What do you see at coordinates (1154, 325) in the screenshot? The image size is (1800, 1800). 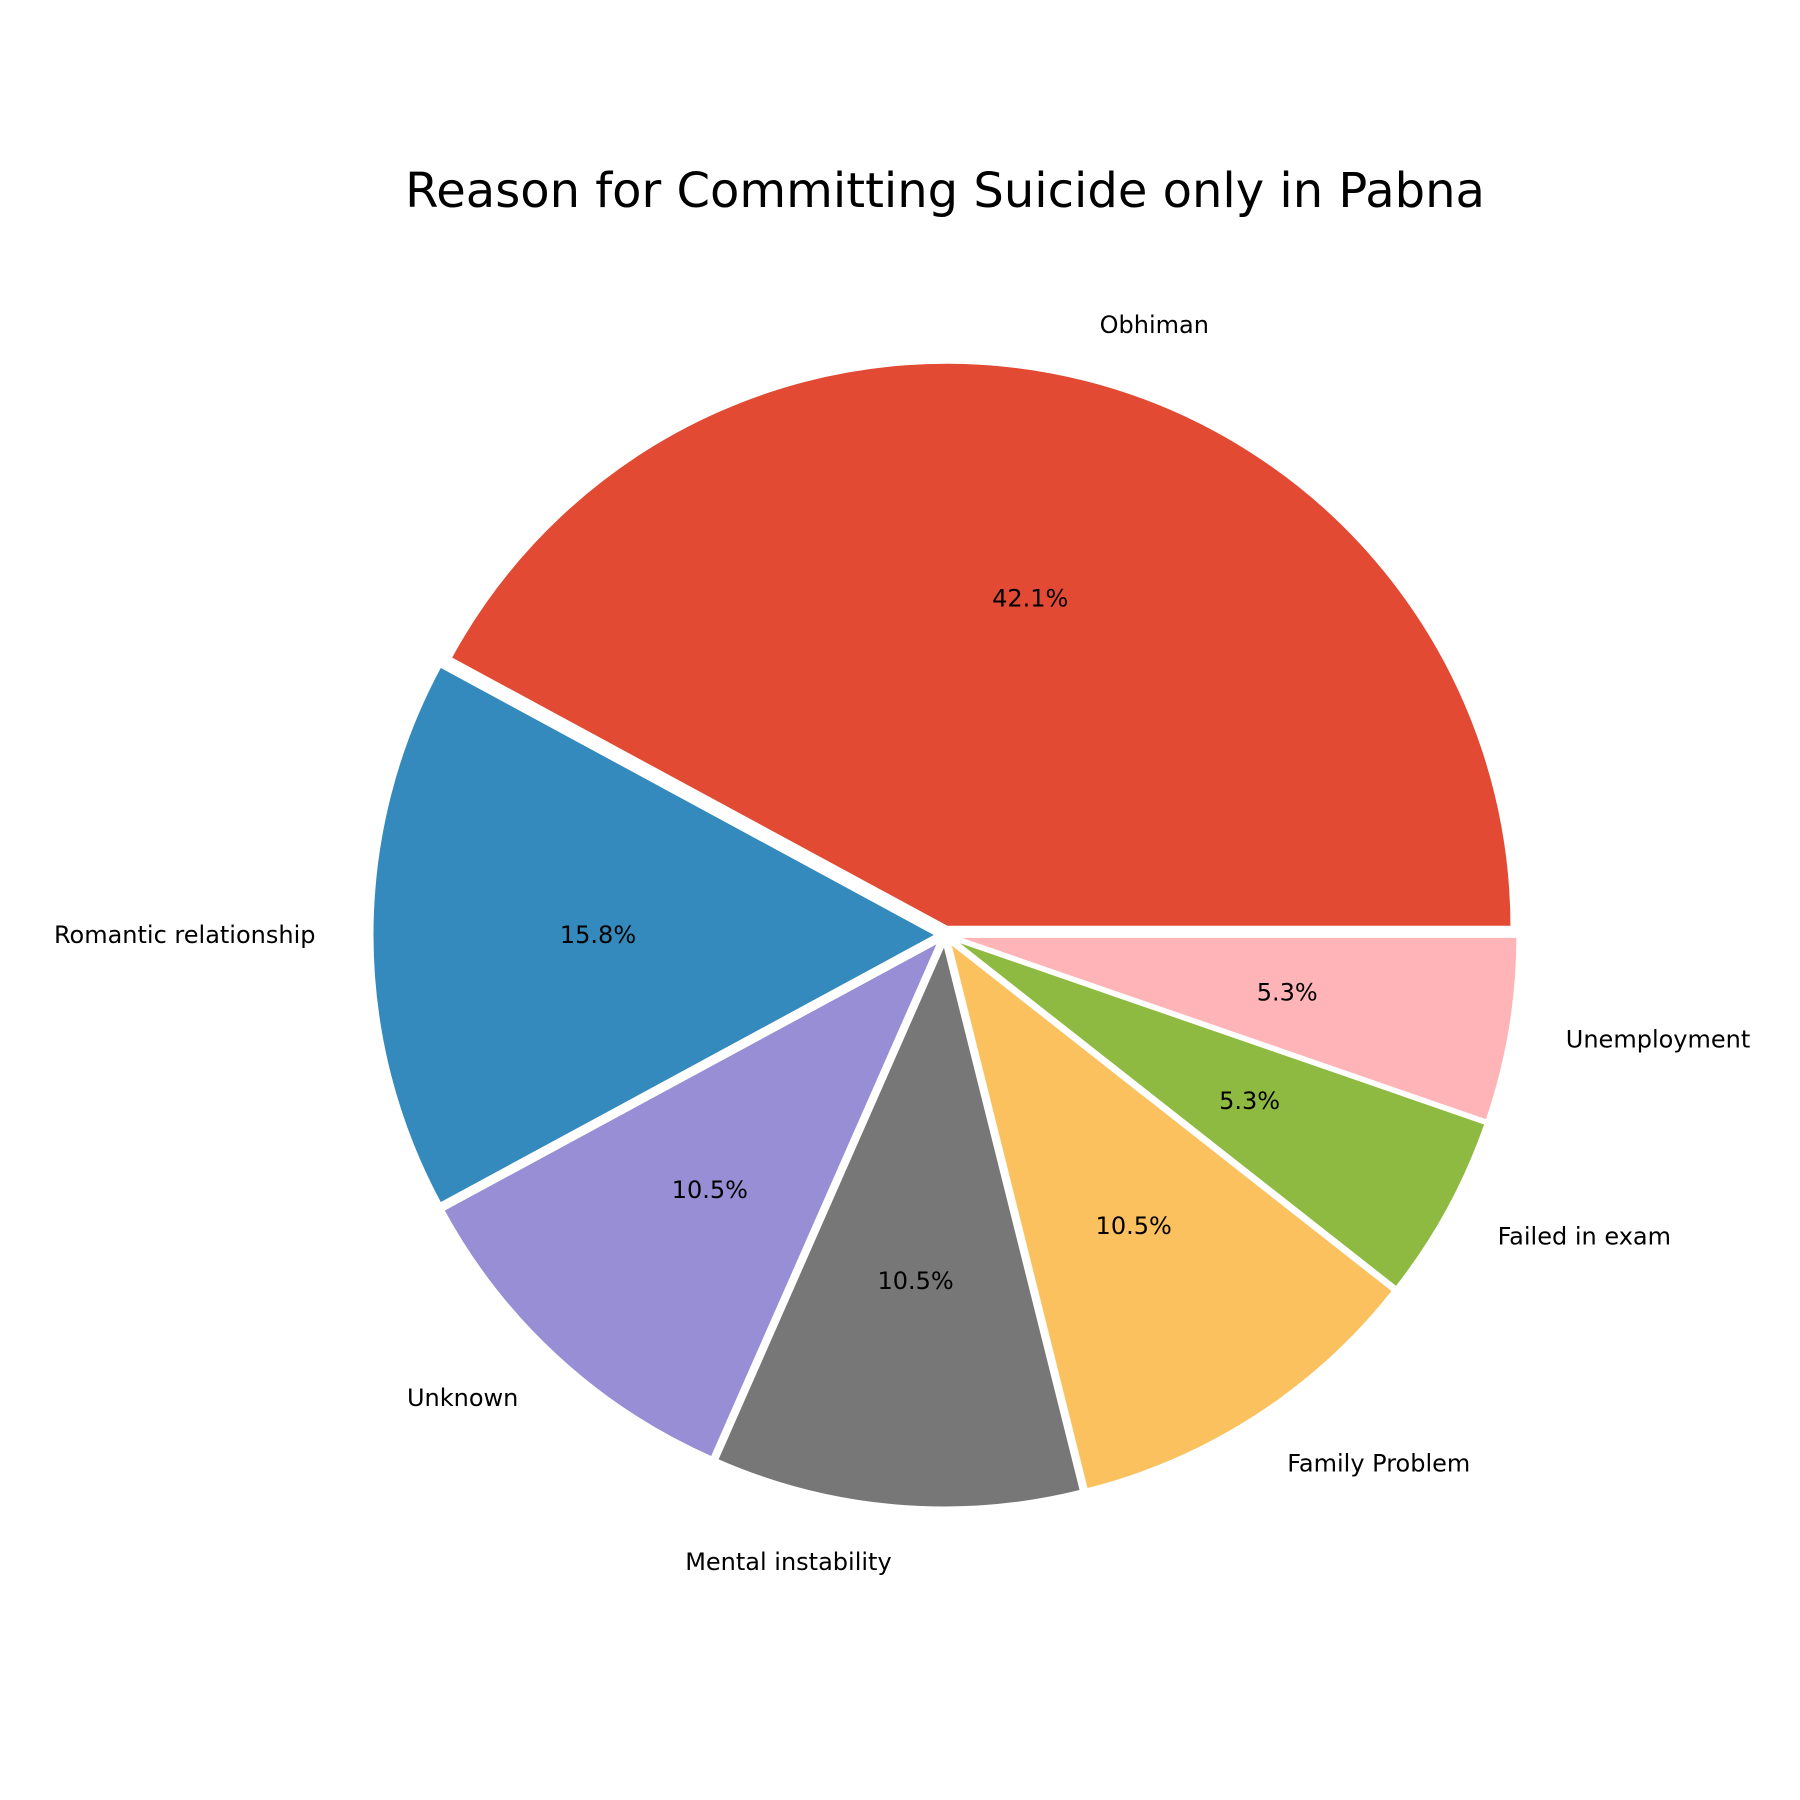 I see `slice-category-label: Obhiman` at bounding box center [1154, 325].